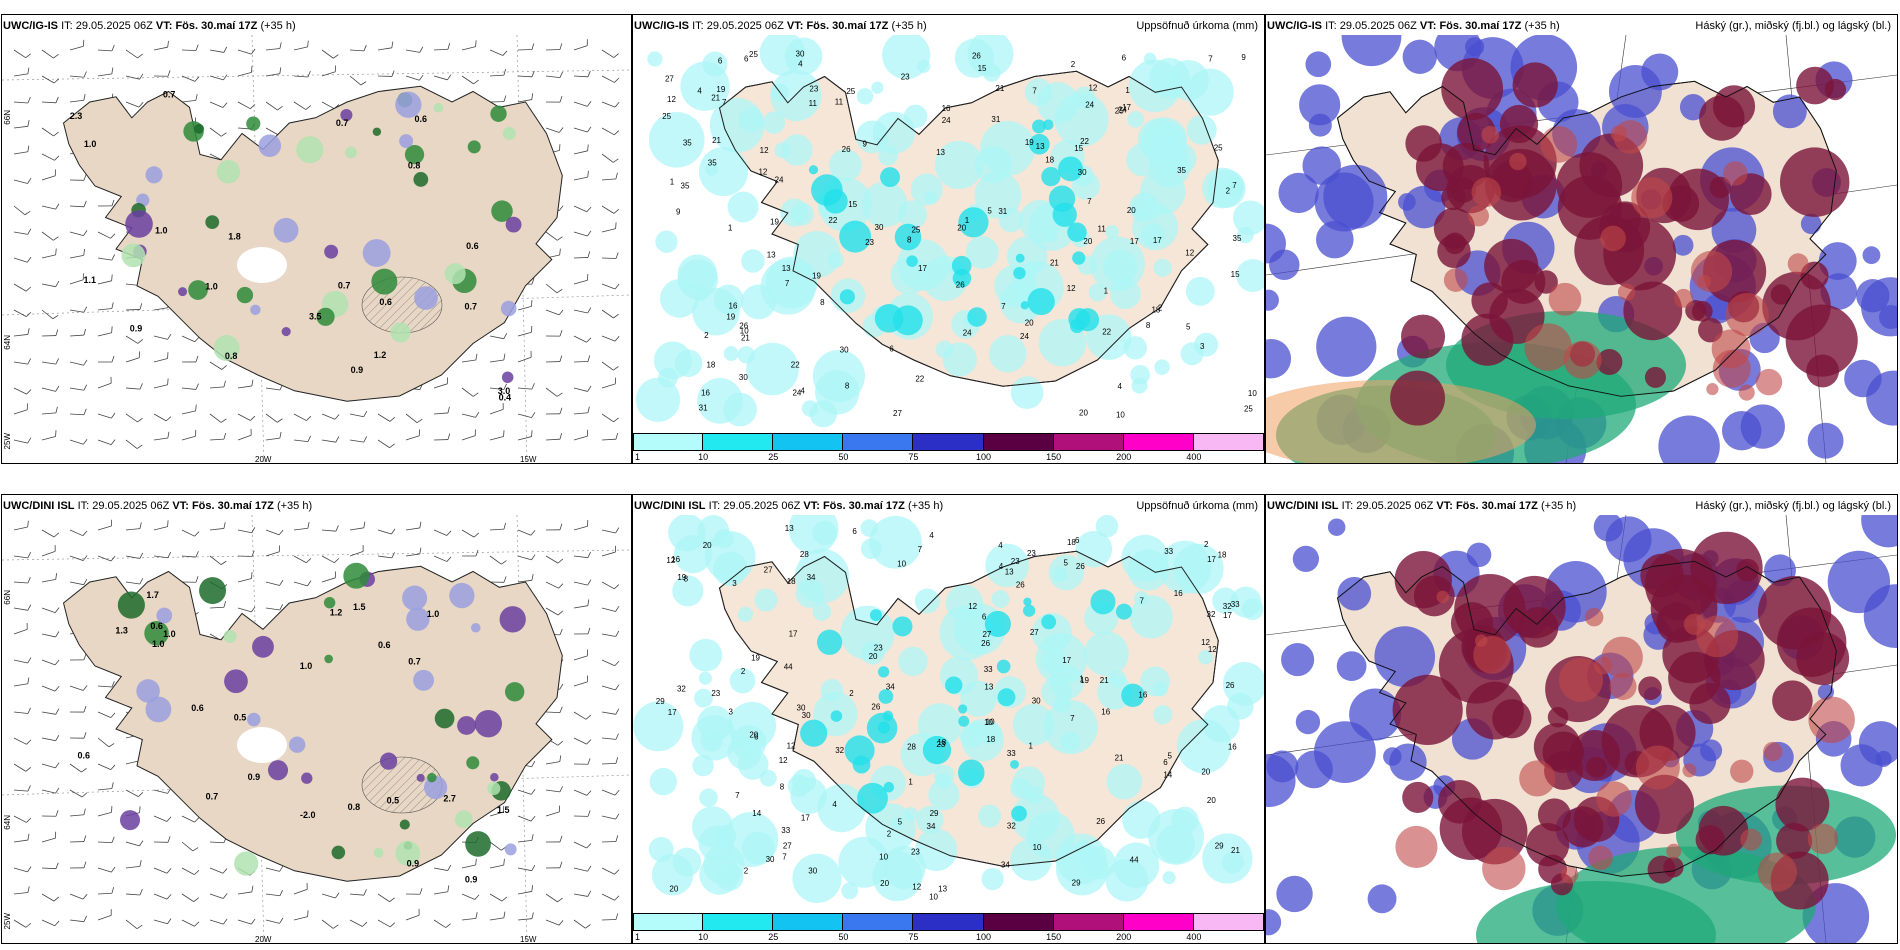  Describe the element at coordinates (180, 506) in the screenshot. I see `vt-label: VT:` at that location.